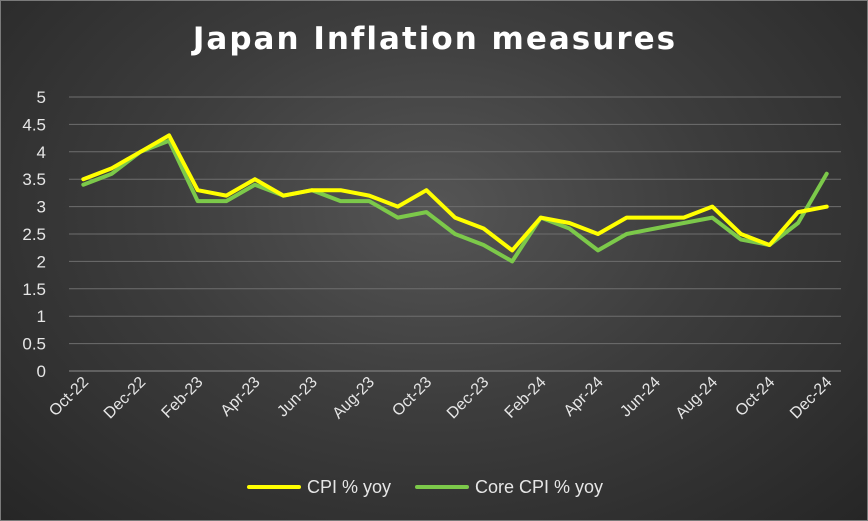  What do you see at coordinates (697, 398) in the screenshot?
I see `x-tick-label: Aug-24` at bounding box center [697, 398].